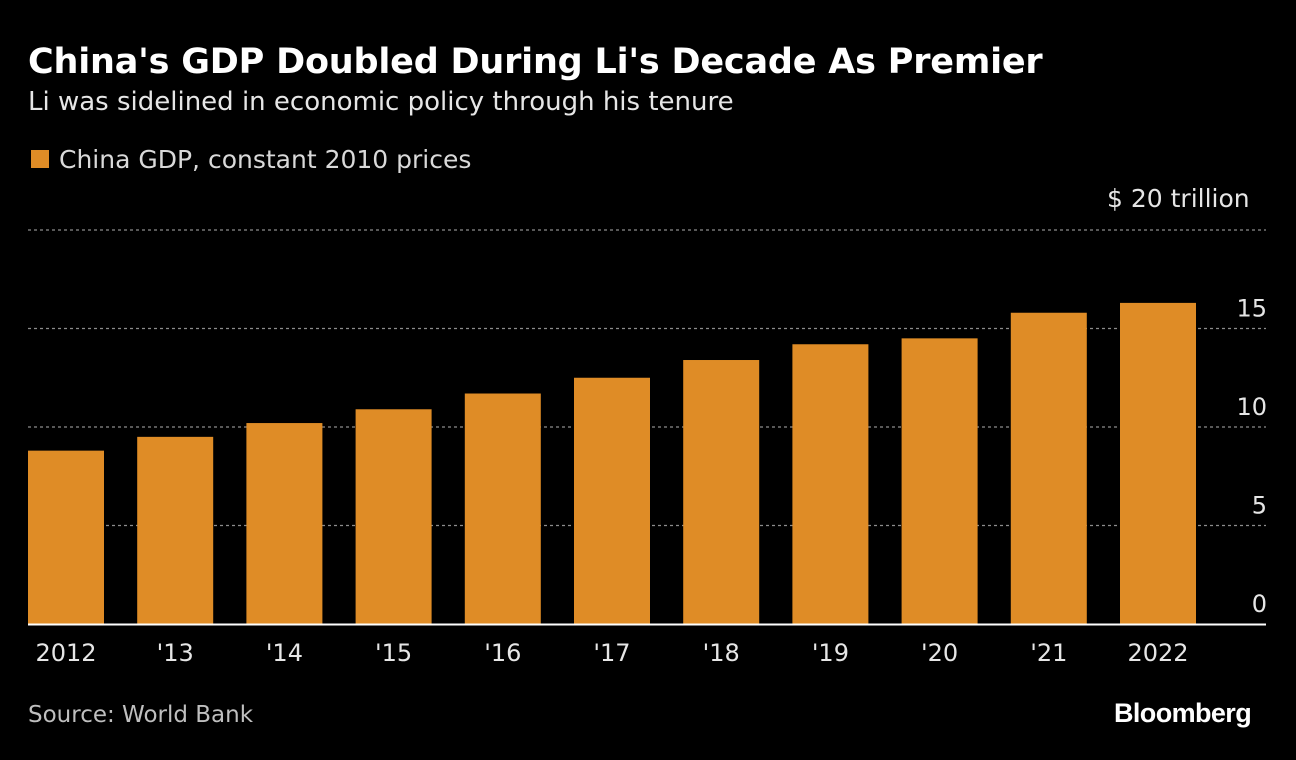 The width and height of the screenshot is (1296, 760). Describe the element at coordinates (830, 653) in the screenshot. I see `x-tick-label: '19` at that location.